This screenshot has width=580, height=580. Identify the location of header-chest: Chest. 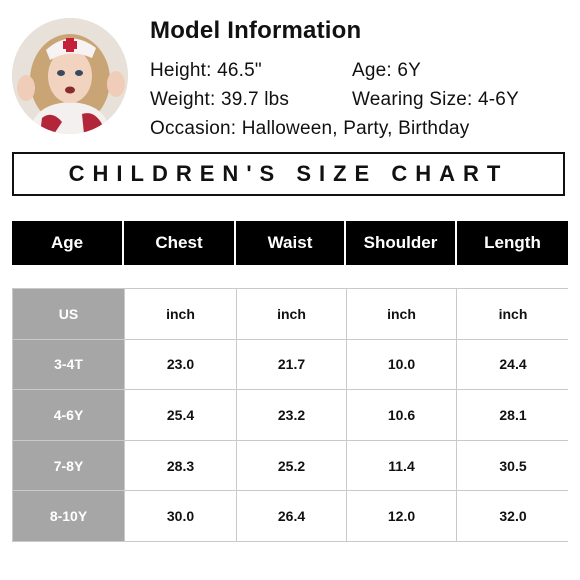
(179, 243).